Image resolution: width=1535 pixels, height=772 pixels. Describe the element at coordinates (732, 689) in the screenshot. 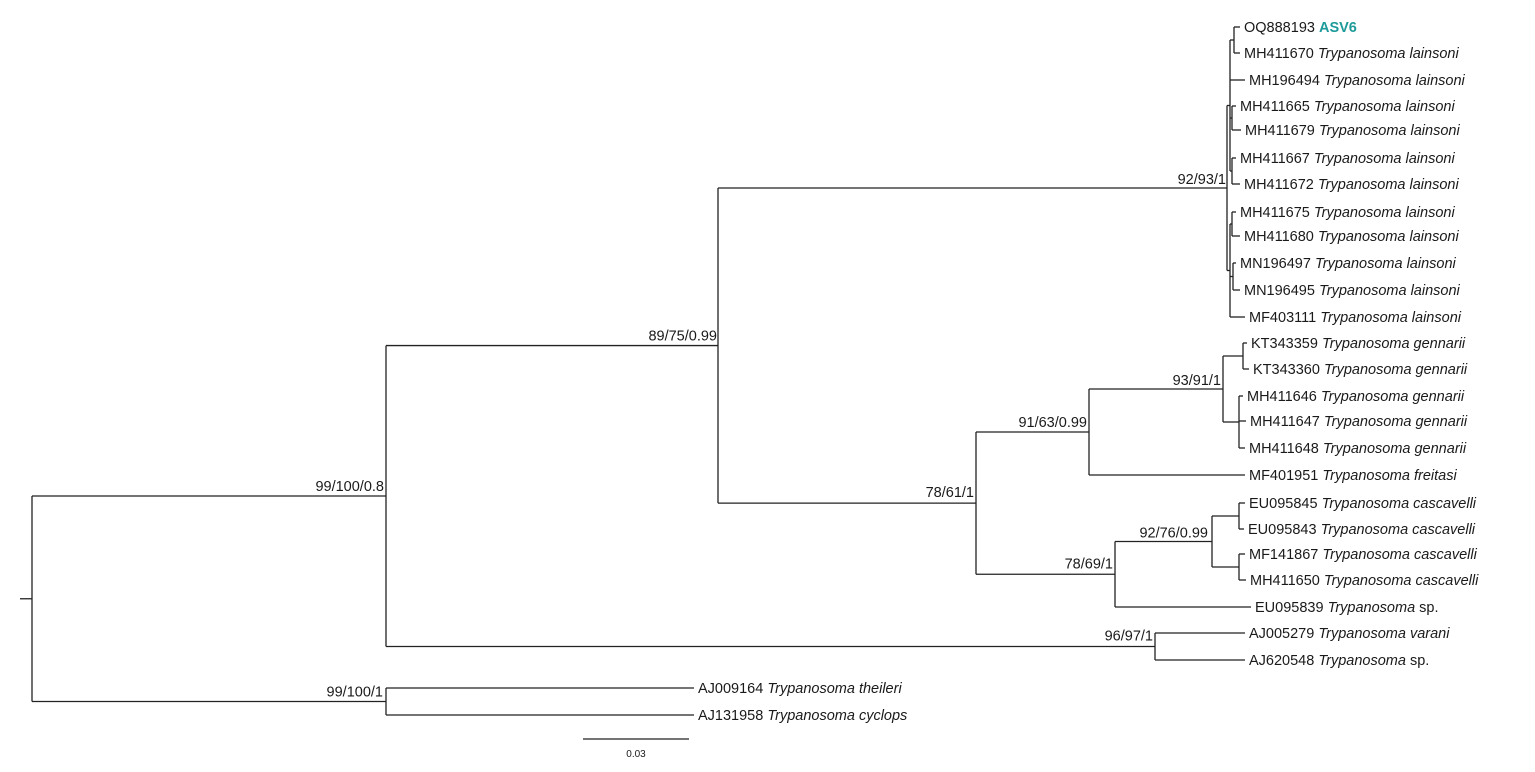

I see `tip-accession: AJ009164` at that location.